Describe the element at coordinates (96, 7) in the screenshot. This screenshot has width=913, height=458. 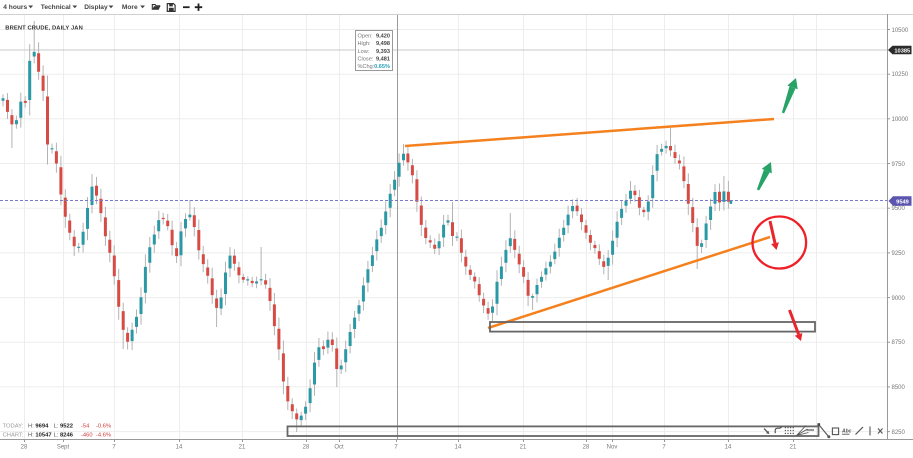
I see `svg-text: Display` at that location.